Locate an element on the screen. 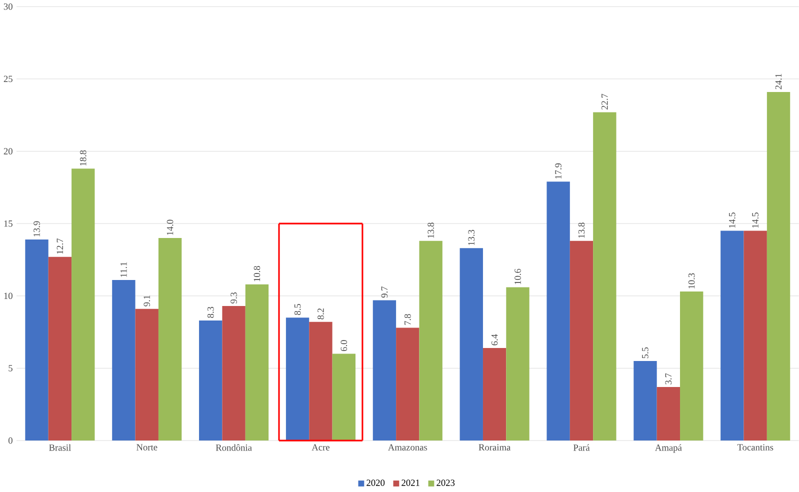 This screenshot has width=799, height=492. data-label: 8.2 is located at coordinates (321, 314).